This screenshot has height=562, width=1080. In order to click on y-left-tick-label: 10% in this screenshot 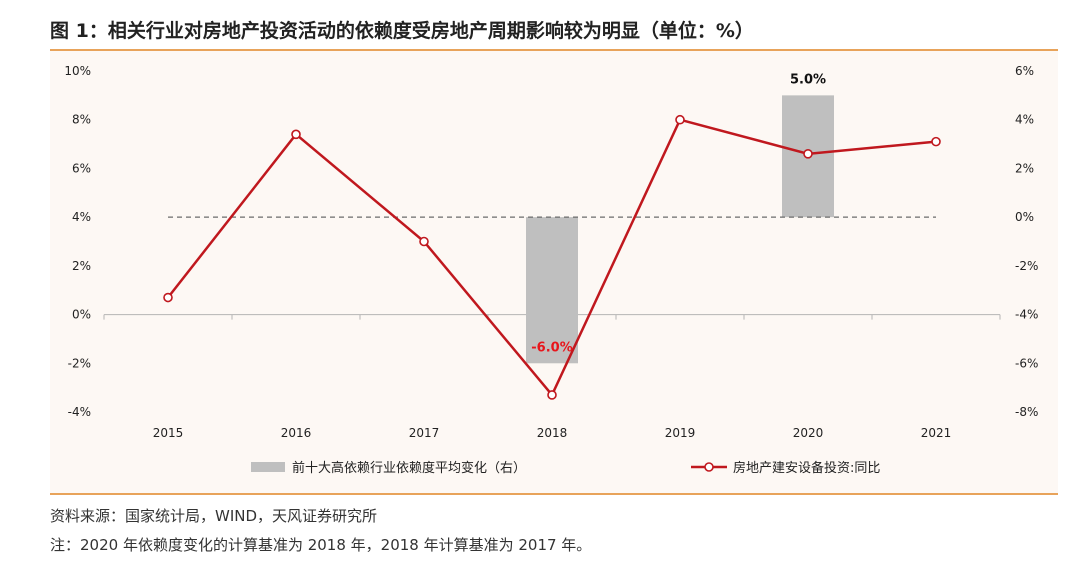, I will do `click(77, 71)`.